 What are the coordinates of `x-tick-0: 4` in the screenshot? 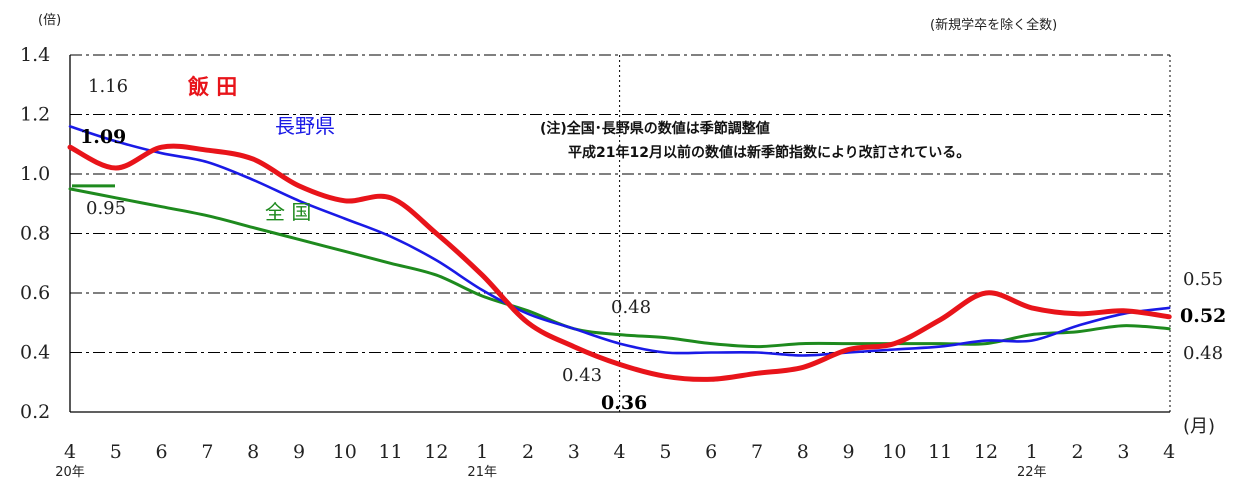 It's located at (70, 452).